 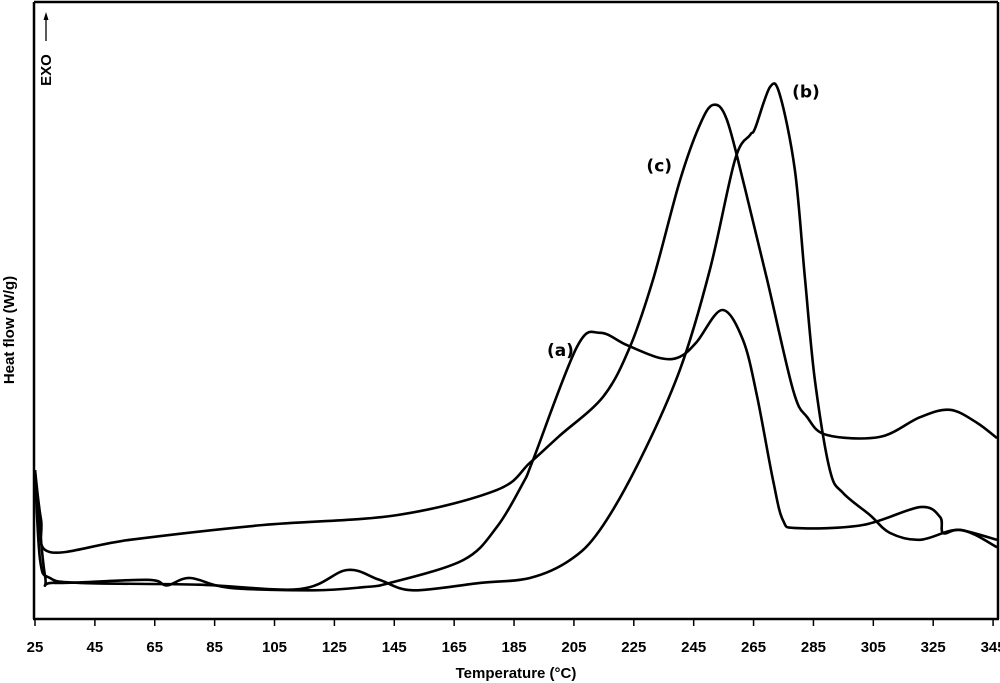 What do you see at coordinates (334, 647) in the screenshot?
I see `x-tick-label: 125` at bounding box center [334, 647].